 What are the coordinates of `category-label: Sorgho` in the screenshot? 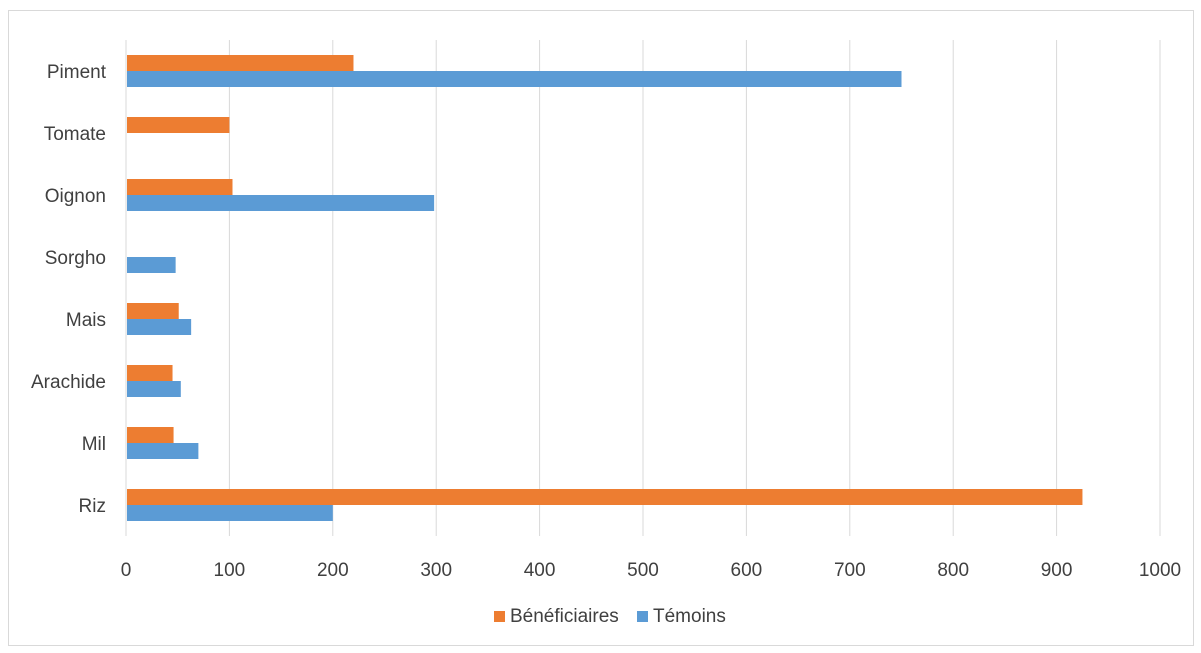 It's located at (75, 258).